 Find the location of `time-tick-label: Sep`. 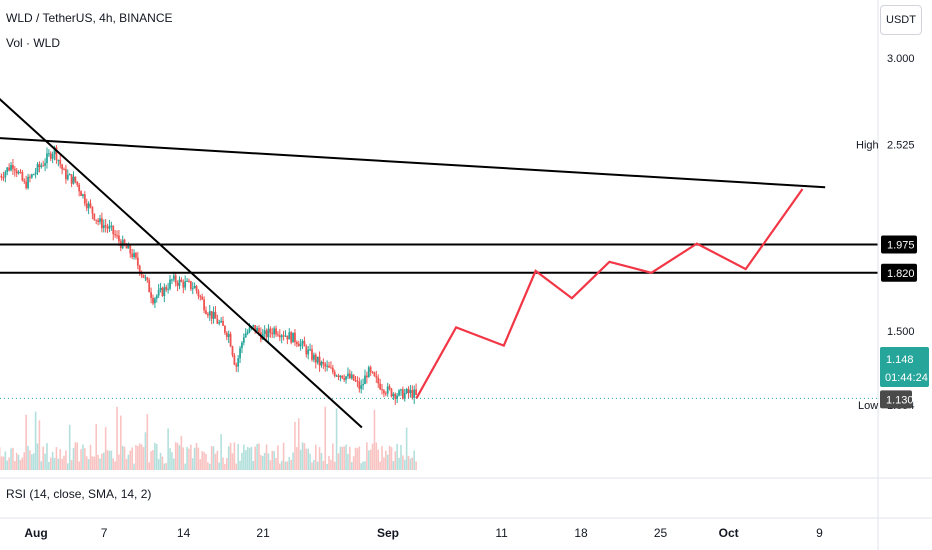

time-tick-label: Sep is located at coordinates (388, 533).